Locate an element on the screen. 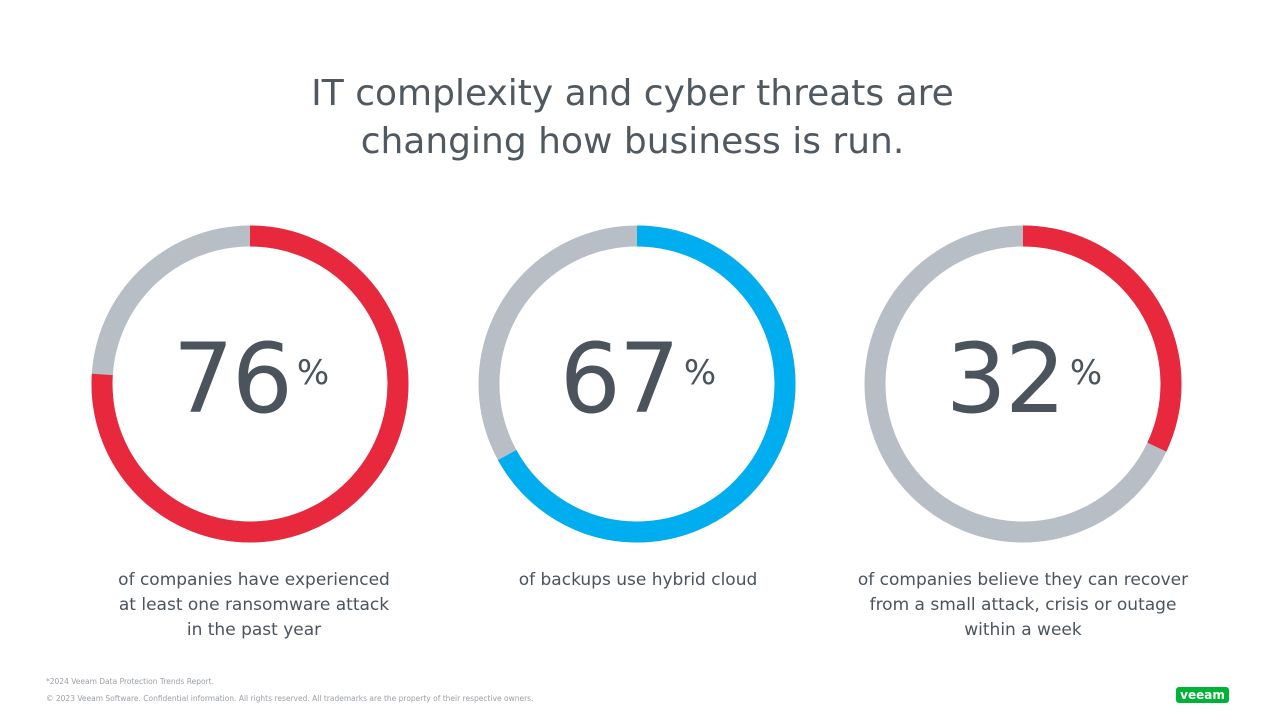  title-line-1: IT complexity and cyber threats are is located at coordinates (632, 93).